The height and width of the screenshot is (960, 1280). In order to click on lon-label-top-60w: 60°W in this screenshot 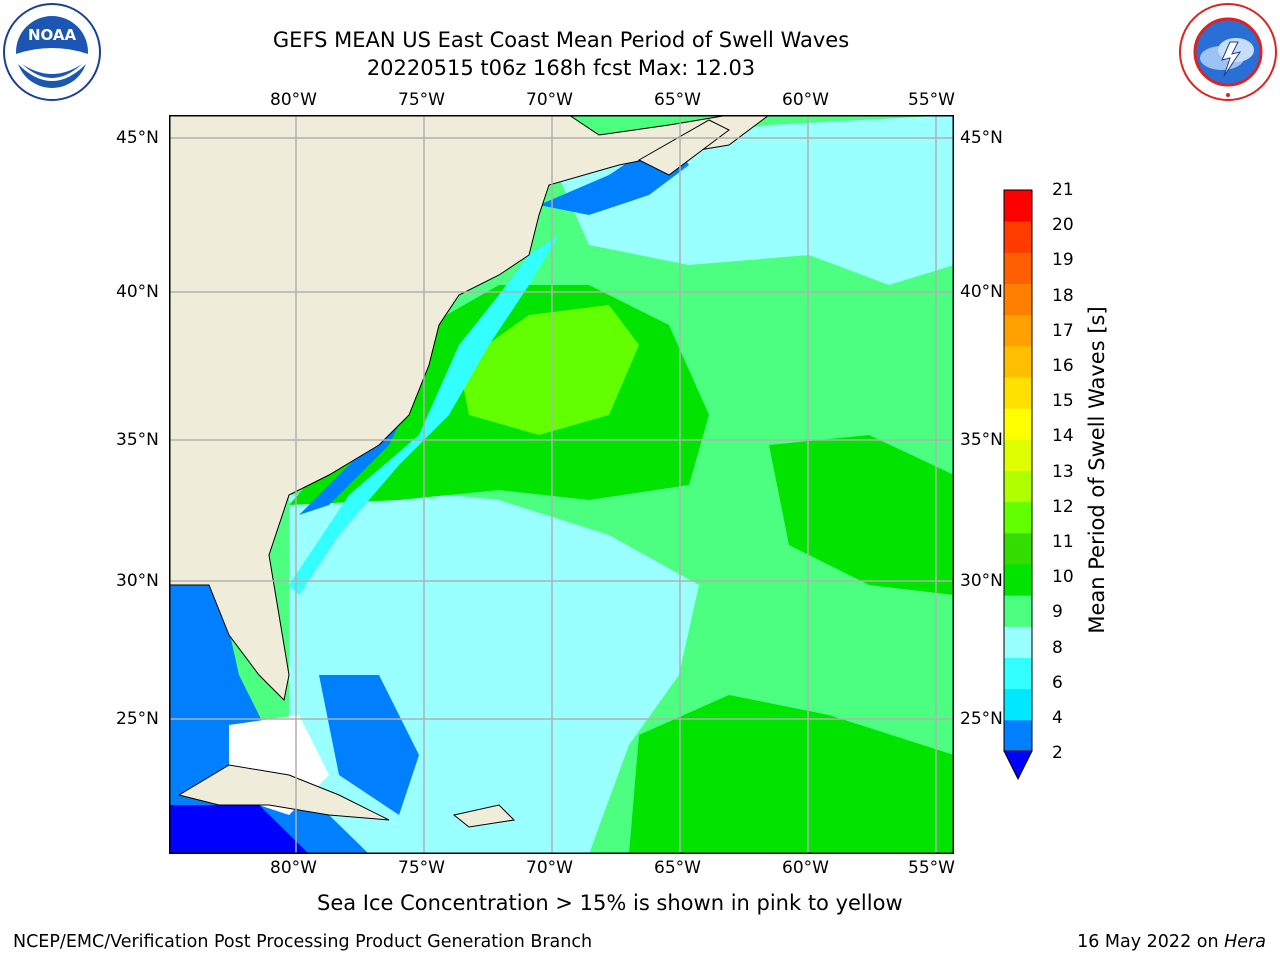, I will do `click(805, 100)`.